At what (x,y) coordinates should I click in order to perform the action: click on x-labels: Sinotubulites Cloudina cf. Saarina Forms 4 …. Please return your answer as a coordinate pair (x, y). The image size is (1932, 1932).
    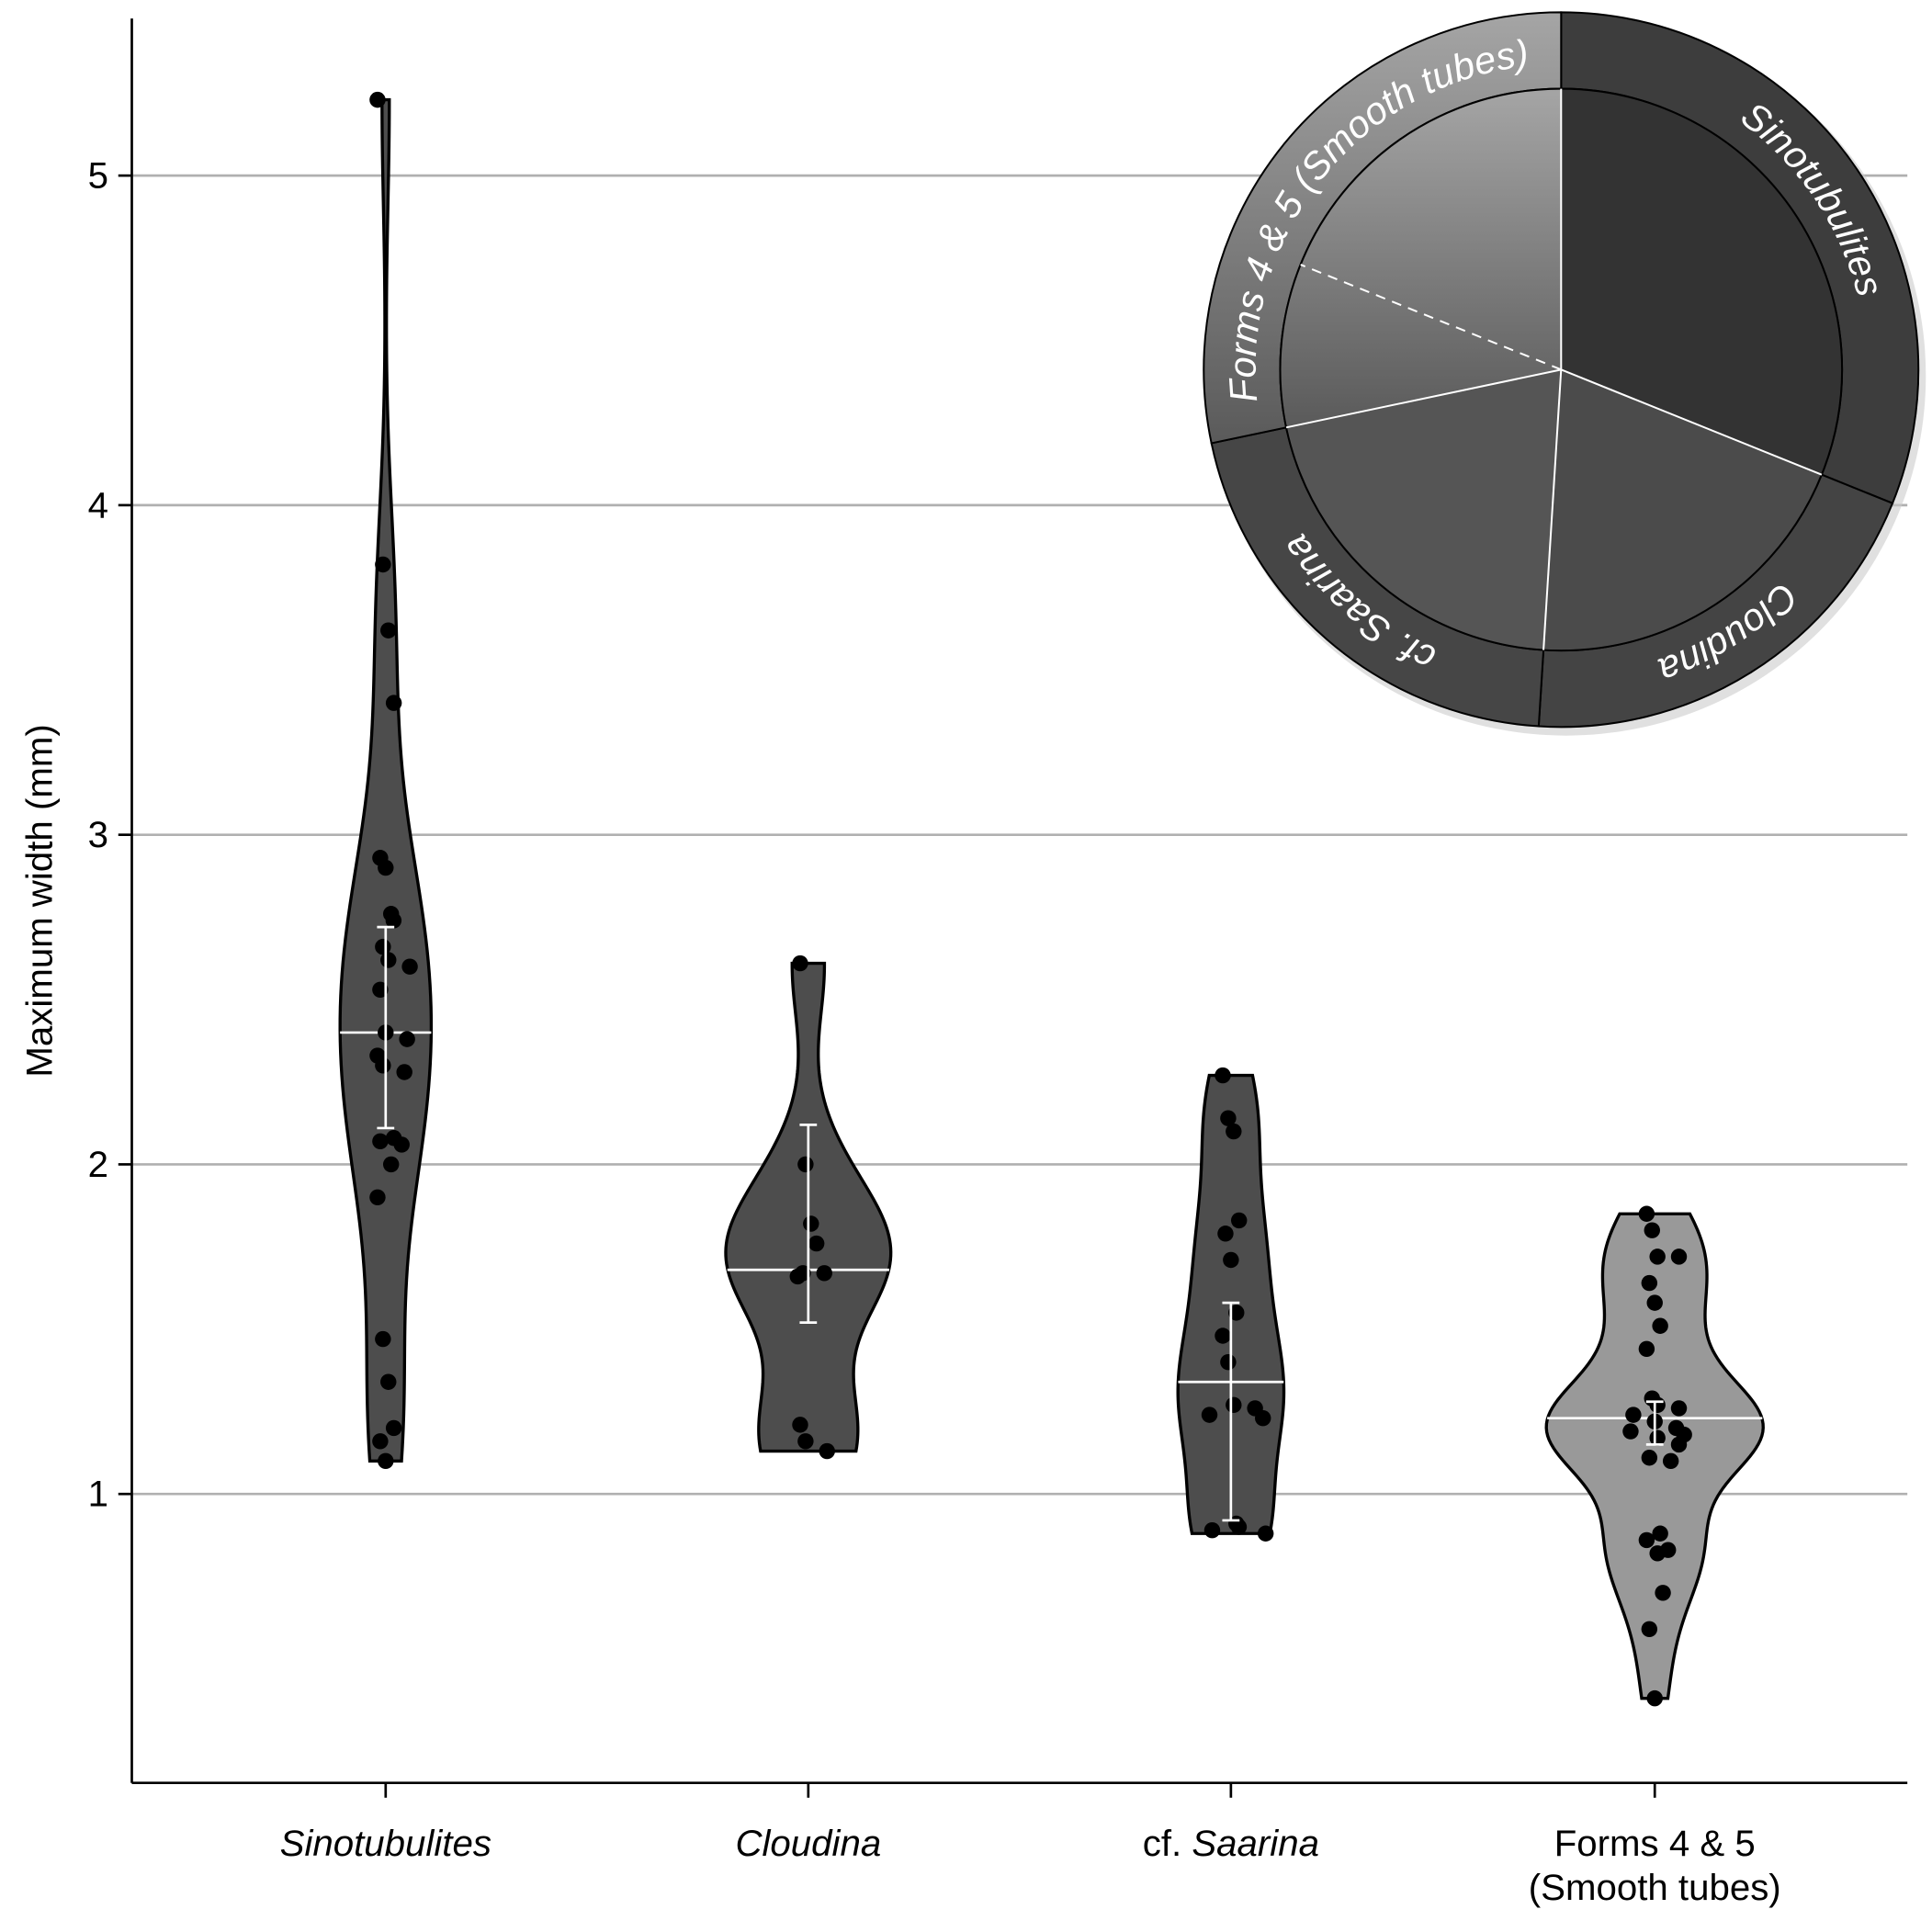
    Looking at the image, I should click on (1030, 1845).